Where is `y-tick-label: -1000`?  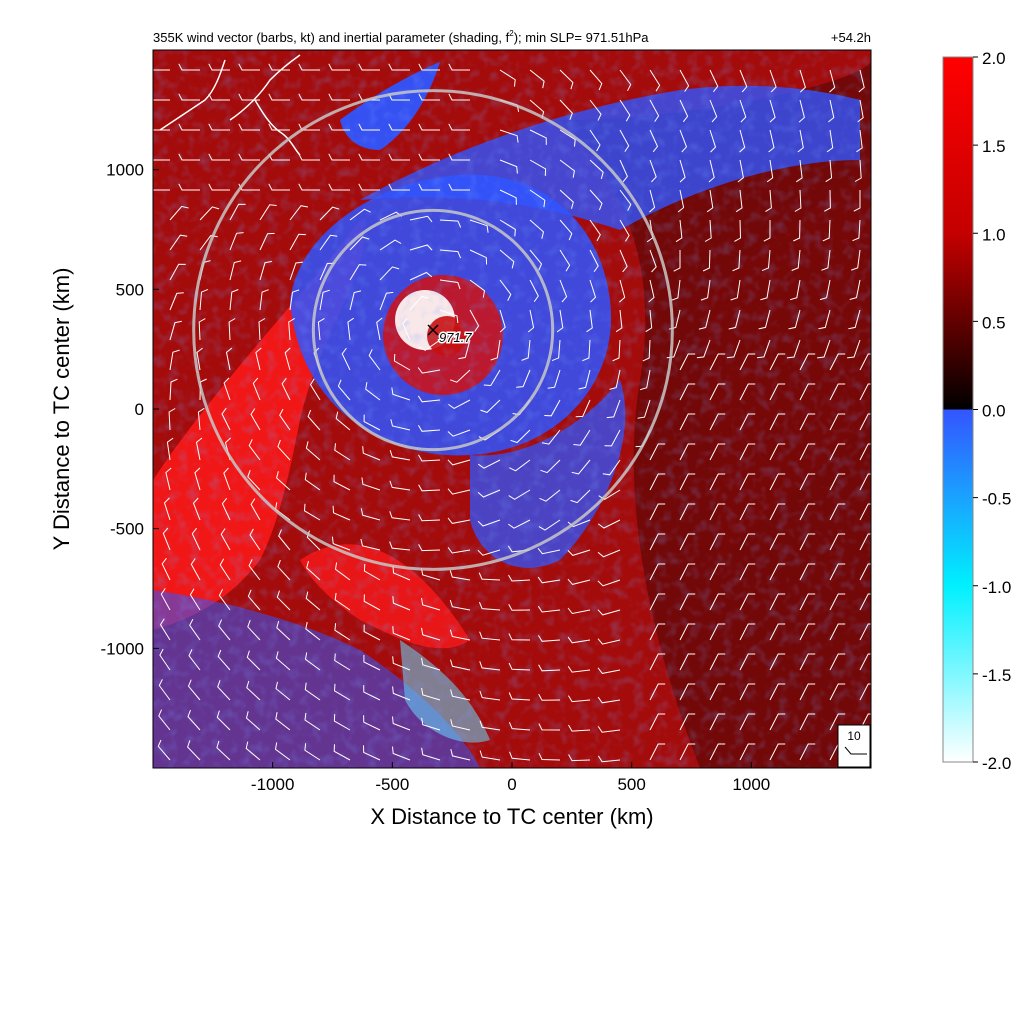
y-tick-label: -1000 is located at coordinates (122, 648).